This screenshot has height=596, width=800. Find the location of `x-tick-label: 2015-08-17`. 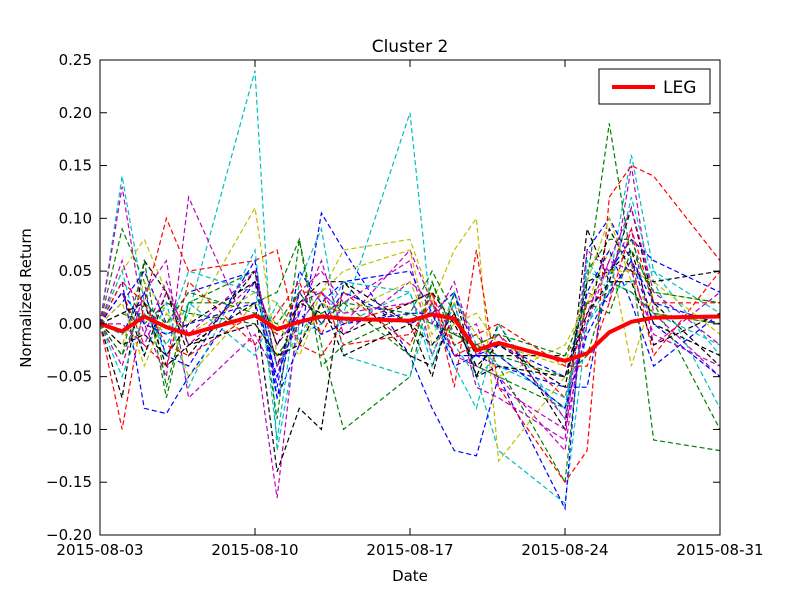

x-tick-label: 2015-08-17 is located at coordinates (409, 550).